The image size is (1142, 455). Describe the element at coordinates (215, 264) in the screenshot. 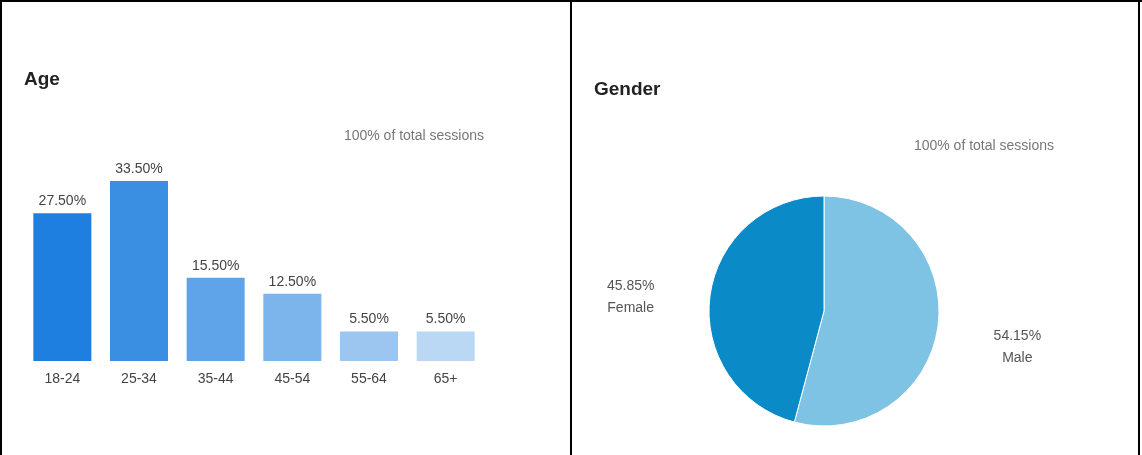

I see `data-label: 15.50%` at that location.